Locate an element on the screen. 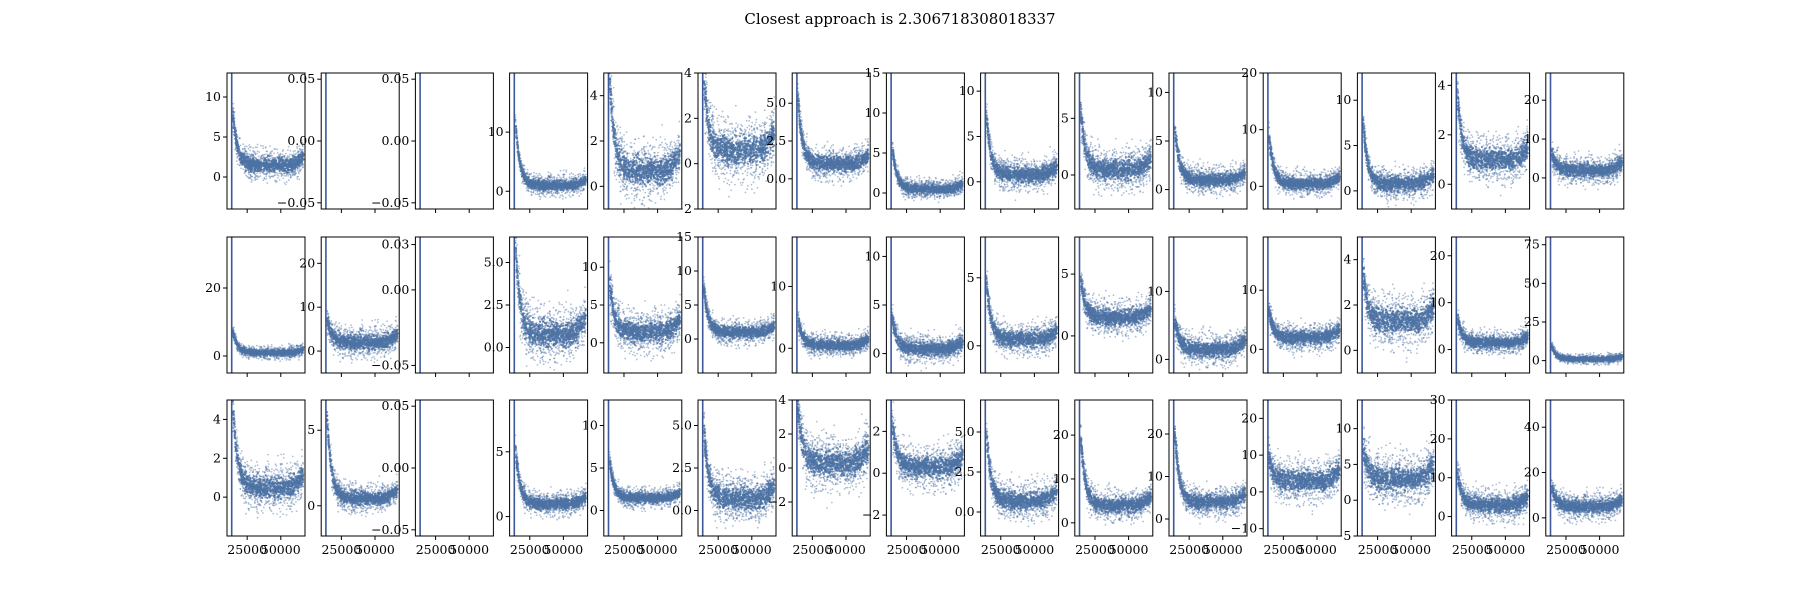  y-tick-label: 0.00 is located at coordinates (396, 140).